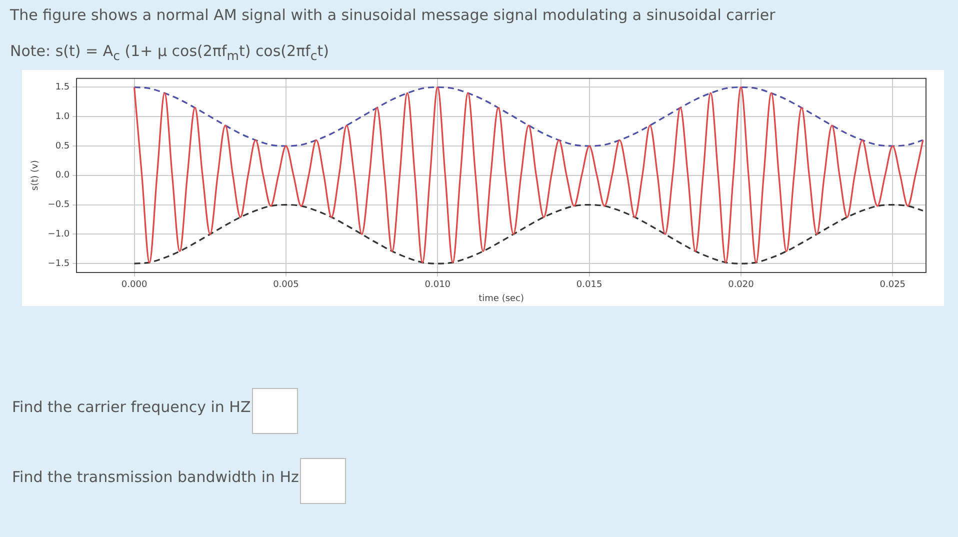  I want to click on y-tick-label: −0.5, so click(59, 205).